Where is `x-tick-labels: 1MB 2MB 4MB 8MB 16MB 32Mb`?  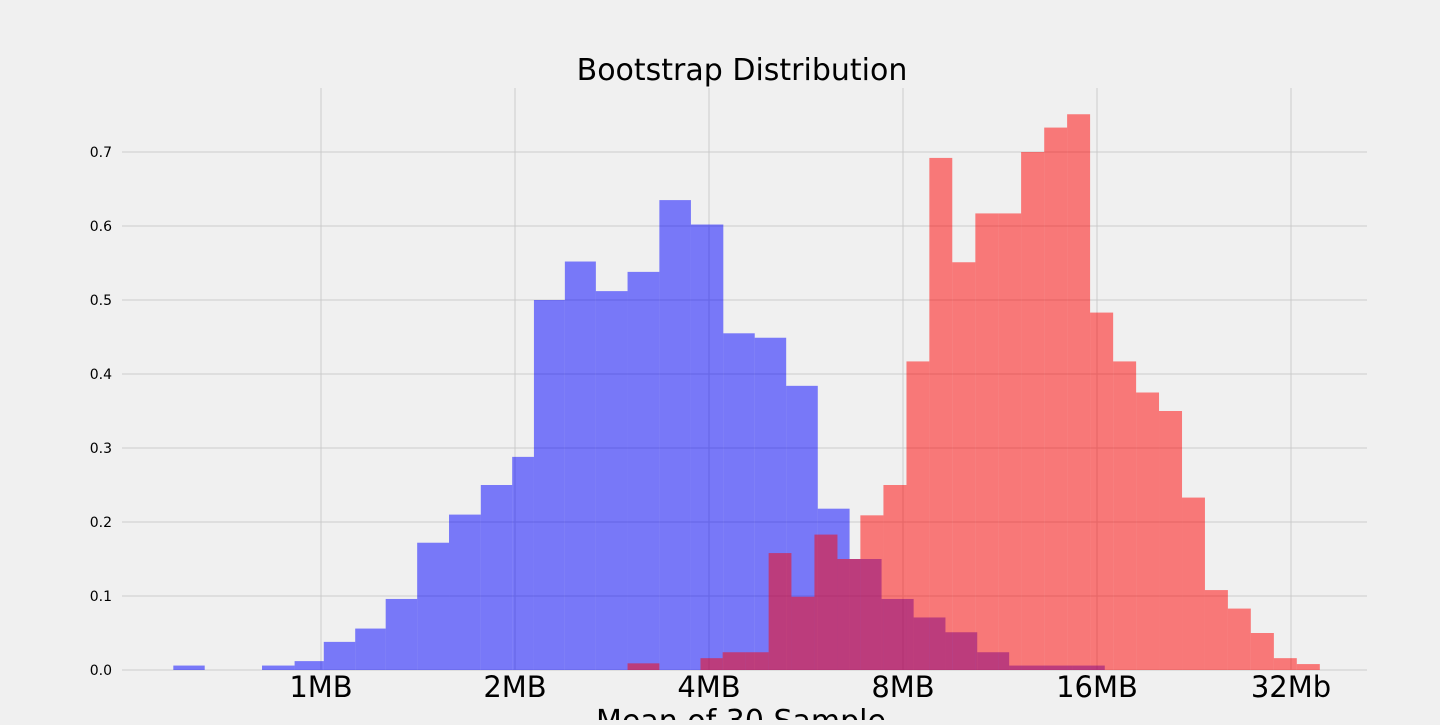
x-tick-labels: 1MB 2MB 4MB 8MB 16MB 32Mb is located at coordinates (810, 687).